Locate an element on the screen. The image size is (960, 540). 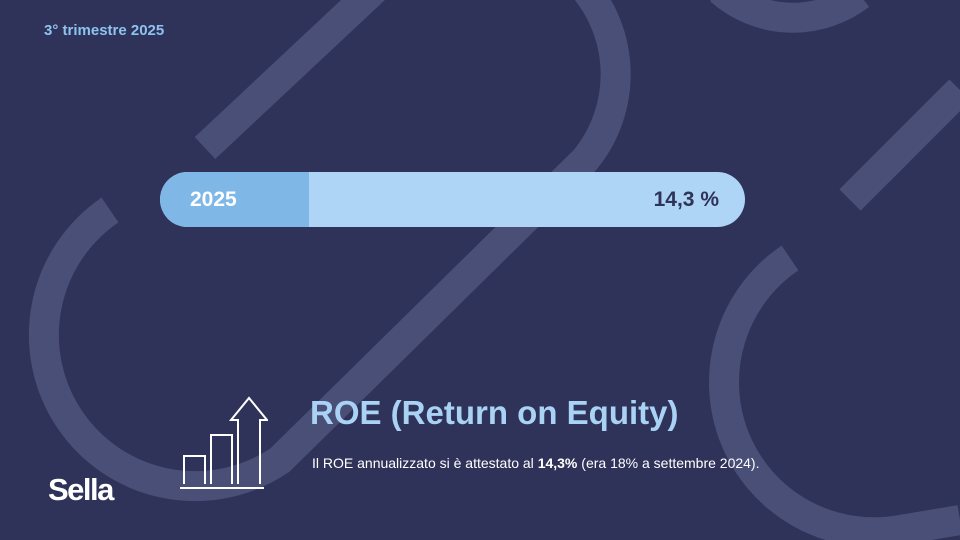
bar-value-label: 14,3 % is located at coordinates (686, 199).